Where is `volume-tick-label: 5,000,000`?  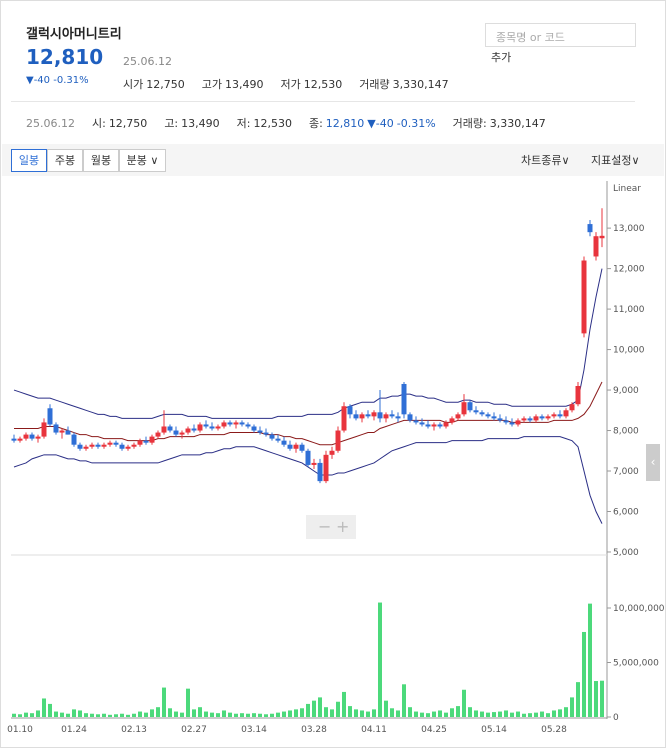
volume-tick-label: 5,000,000 is located at coordinates (636, 663).